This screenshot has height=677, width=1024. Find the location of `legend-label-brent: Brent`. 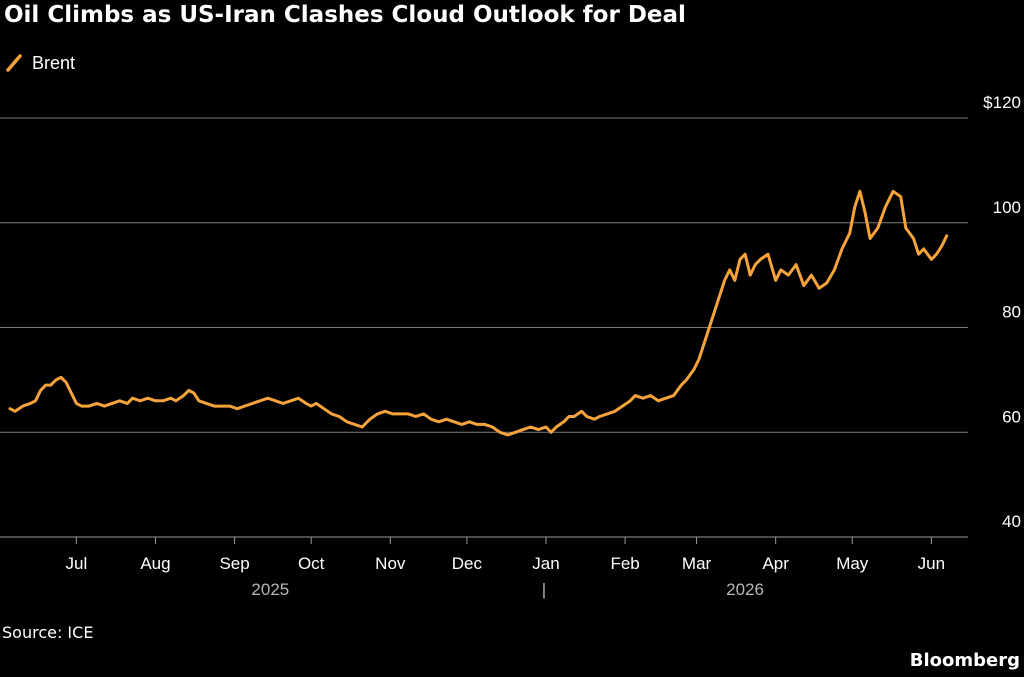

legend-label-brent: Brent is located at coordinates (54, 62).